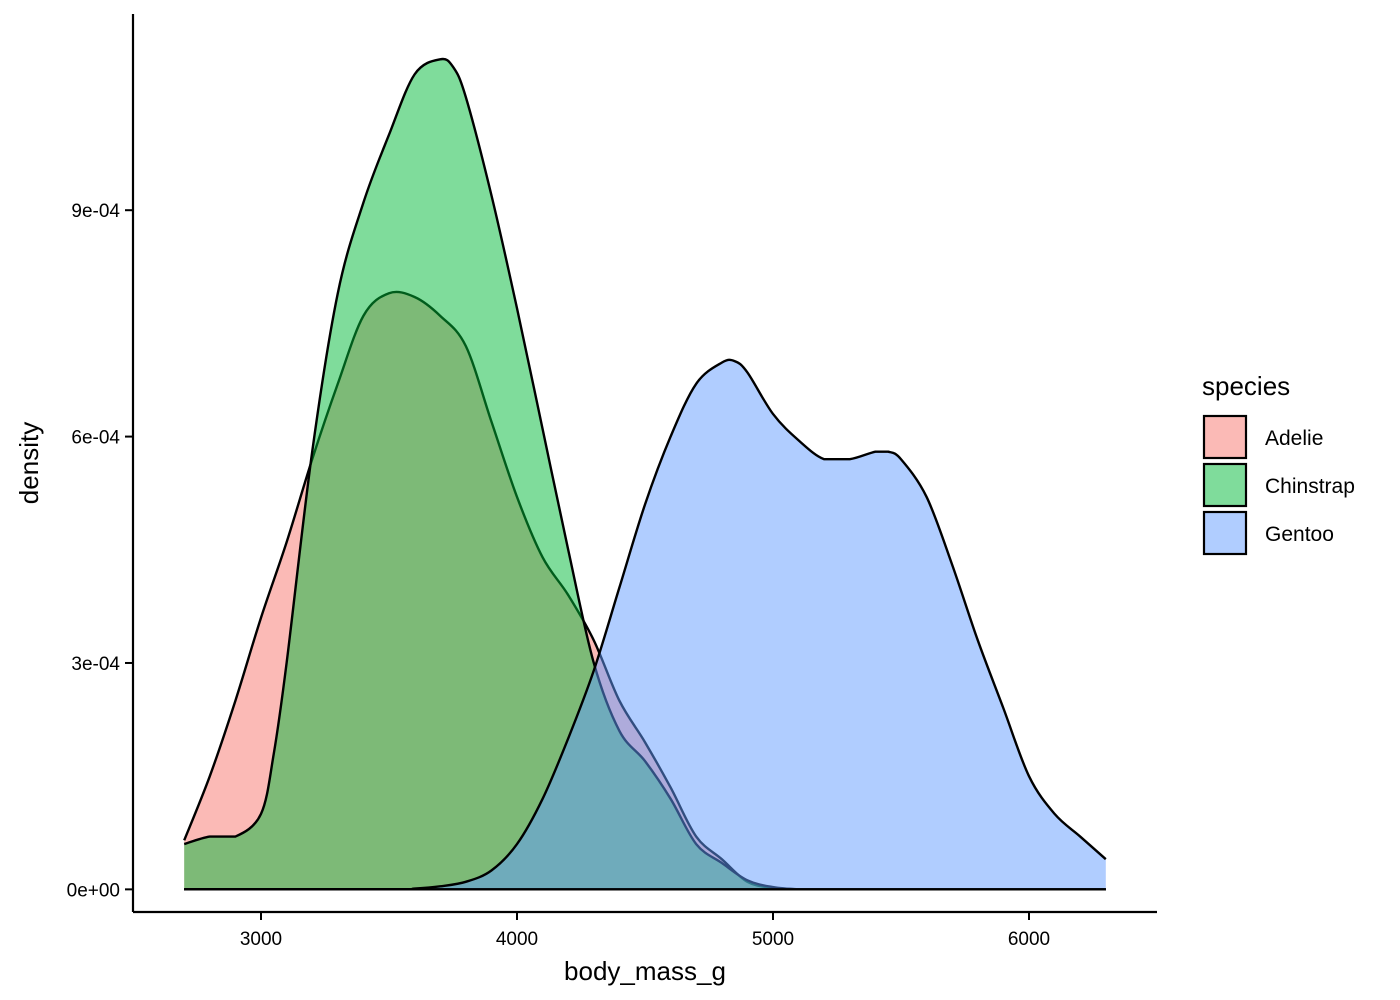 The image size is (1400, 1000). Describe the element at coordinates (645, 931) in the screenshot. I see `x-axis-ticks: 3000 4000 5000 6000` at that location.